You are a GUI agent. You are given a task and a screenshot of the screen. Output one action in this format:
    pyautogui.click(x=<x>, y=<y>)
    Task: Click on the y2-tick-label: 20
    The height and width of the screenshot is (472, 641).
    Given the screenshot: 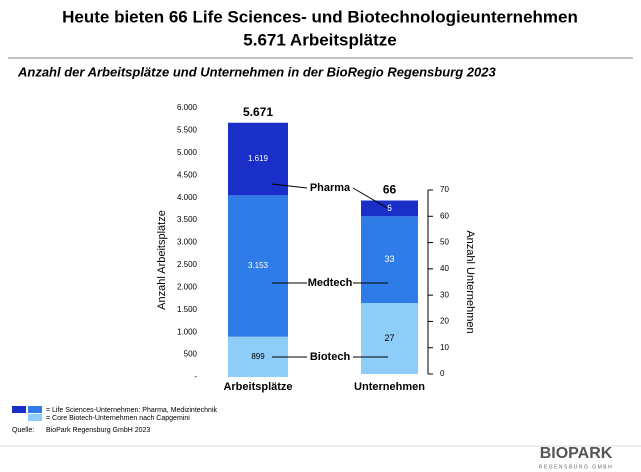 What is the action you would take?
    pyautogui.click(x=444, y=321)
    